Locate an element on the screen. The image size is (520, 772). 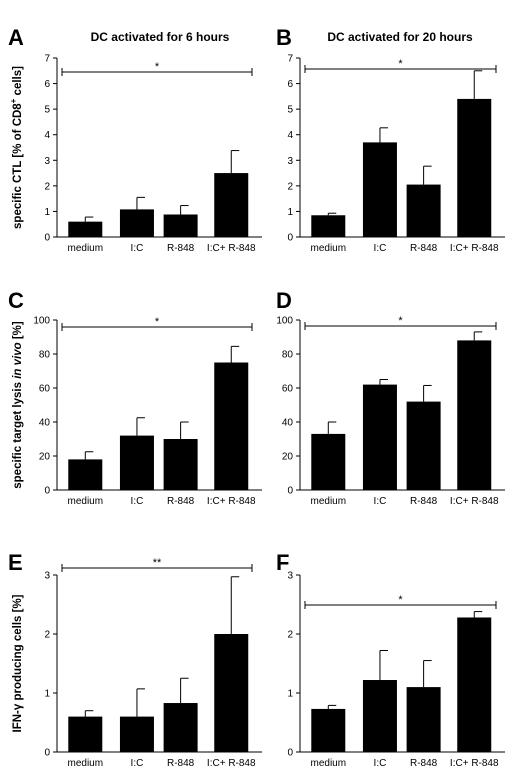
panel-F: F 0 1 2 3 medium I:C R-848 I:C+ R-848 * is located at coordinates (390, 659).